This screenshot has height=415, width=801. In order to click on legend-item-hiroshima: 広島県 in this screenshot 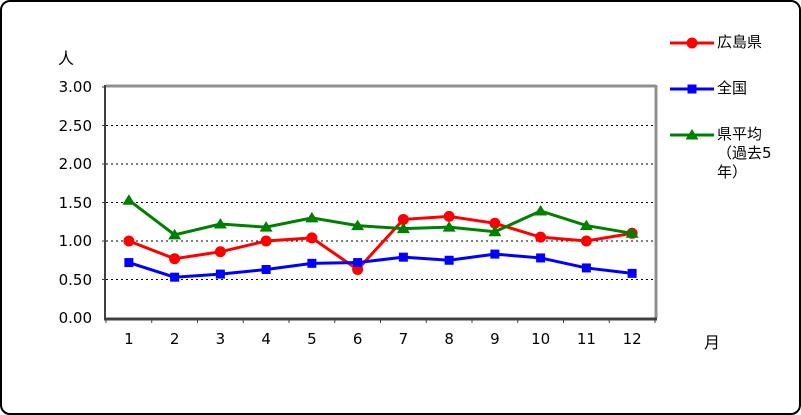, I will do `click(722, 42)`.